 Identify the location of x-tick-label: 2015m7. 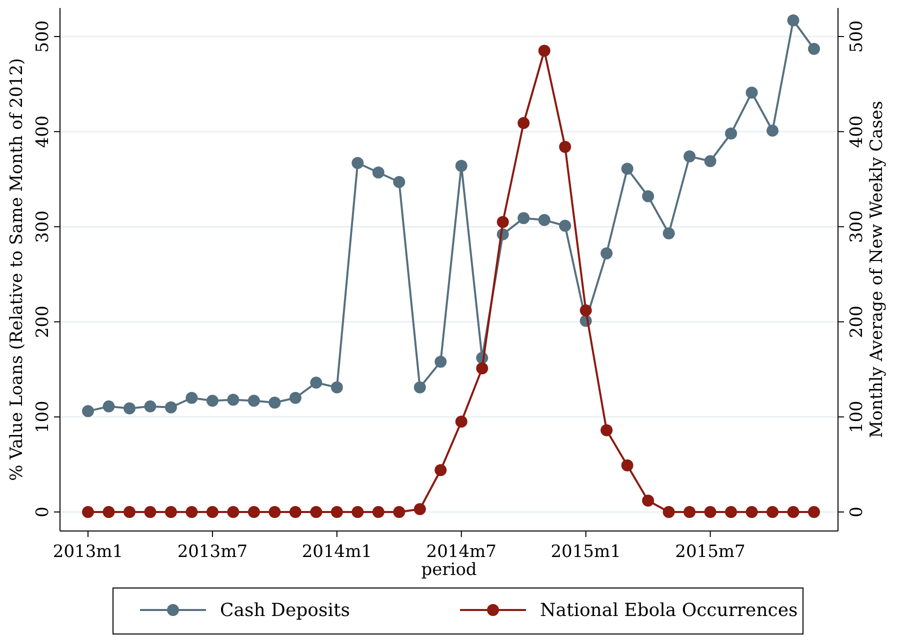
(710, 552).